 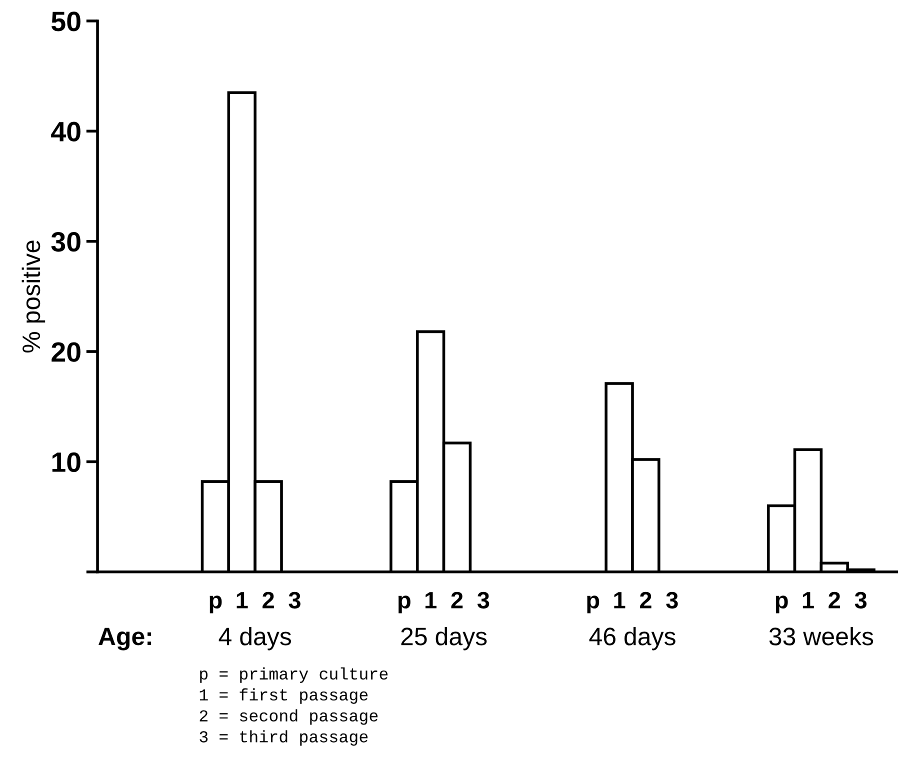 I want to click on x-tick-label: 25 days, so click(x=444, y=638).